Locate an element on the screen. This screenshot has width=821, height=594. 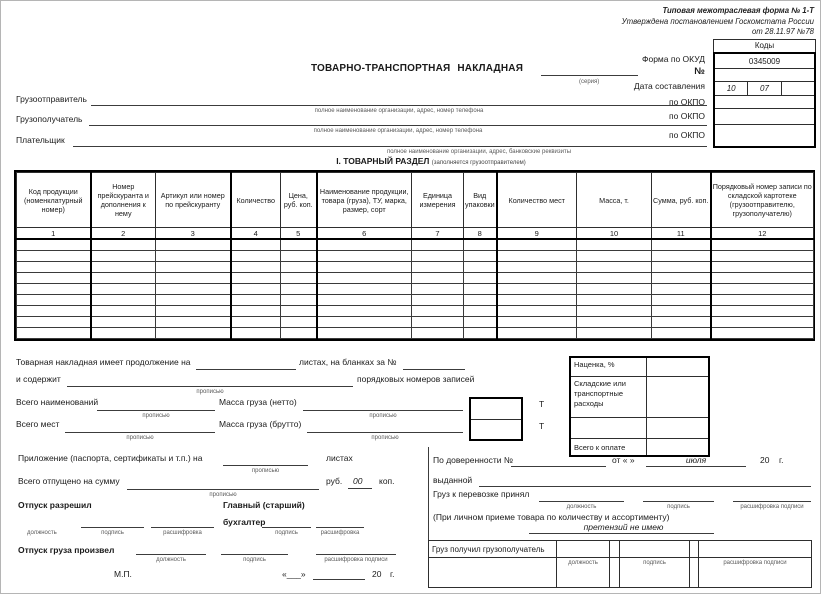
shipper-line is located at coordinates (399, 105).